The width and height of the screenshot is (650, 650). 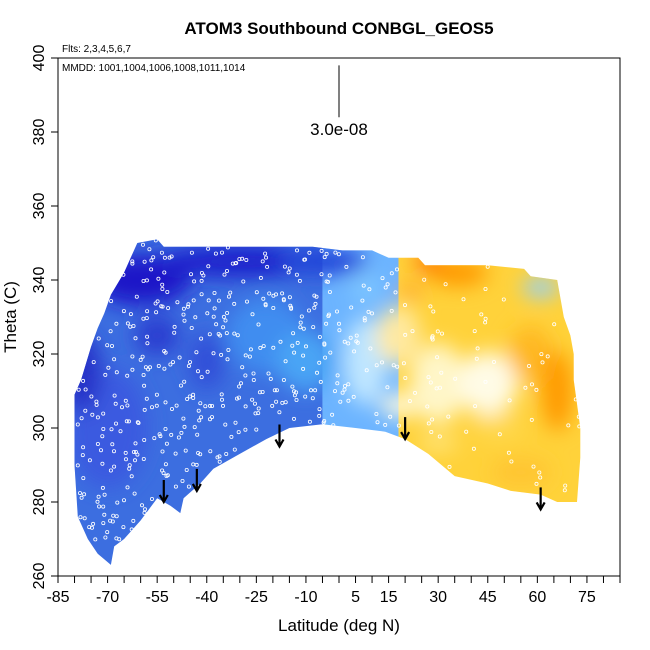 I want to click on x-tick-label: -25, so click(x=256, y=597).